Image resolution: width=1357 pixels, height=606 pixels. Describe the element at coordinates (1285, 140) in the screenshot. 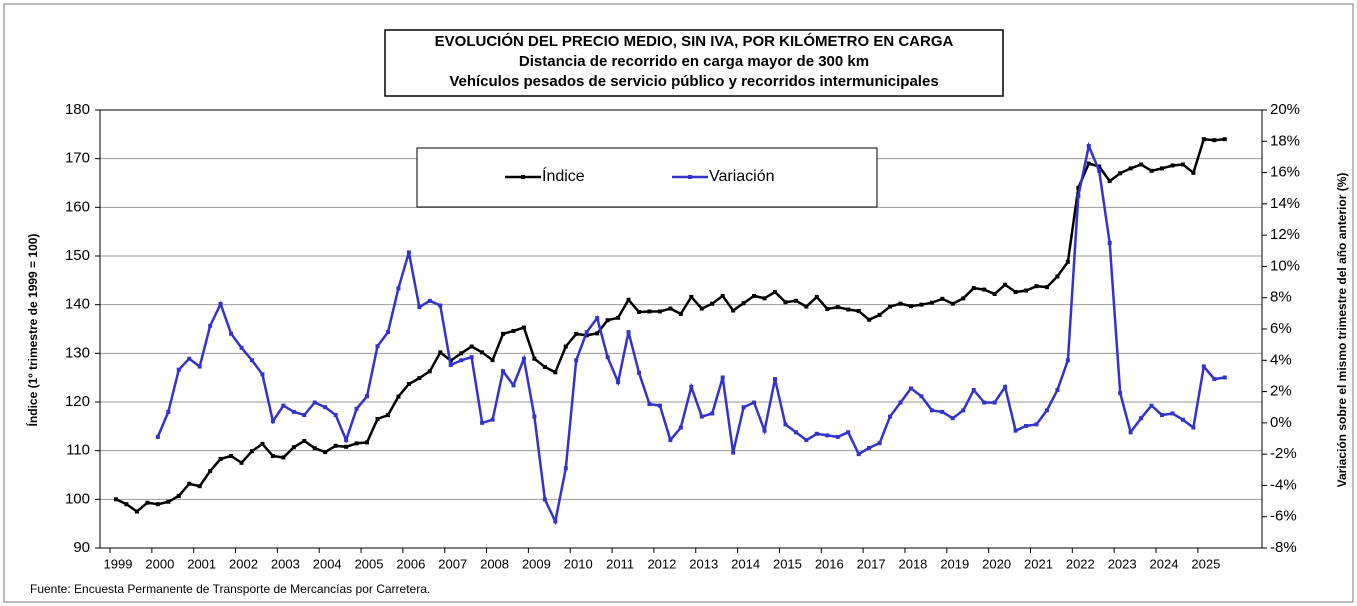

I see `y2-tick-label: 18%` at that location.